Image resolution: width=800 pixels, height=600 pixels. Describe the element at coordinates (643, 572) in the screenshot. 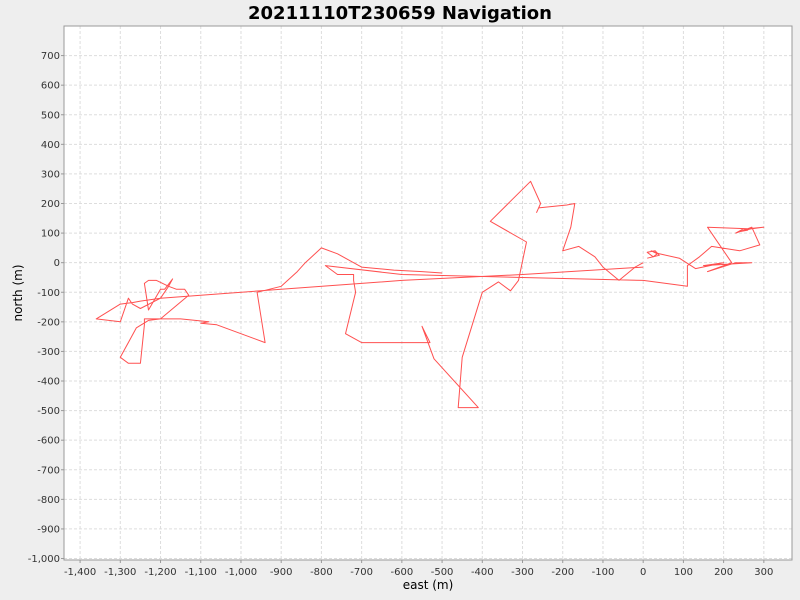

I see `x-tick-label: 0` at that location.